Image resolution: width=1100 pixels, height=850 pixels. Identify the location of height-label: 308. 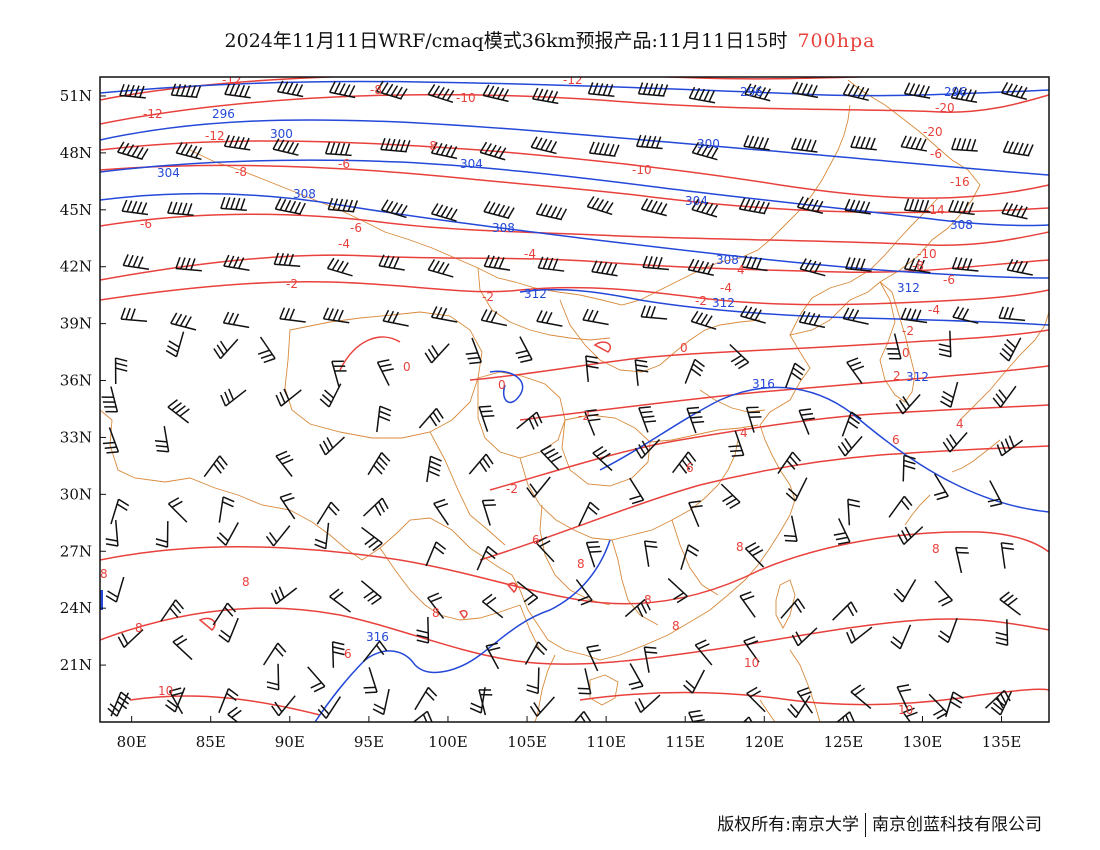
(961, 225).